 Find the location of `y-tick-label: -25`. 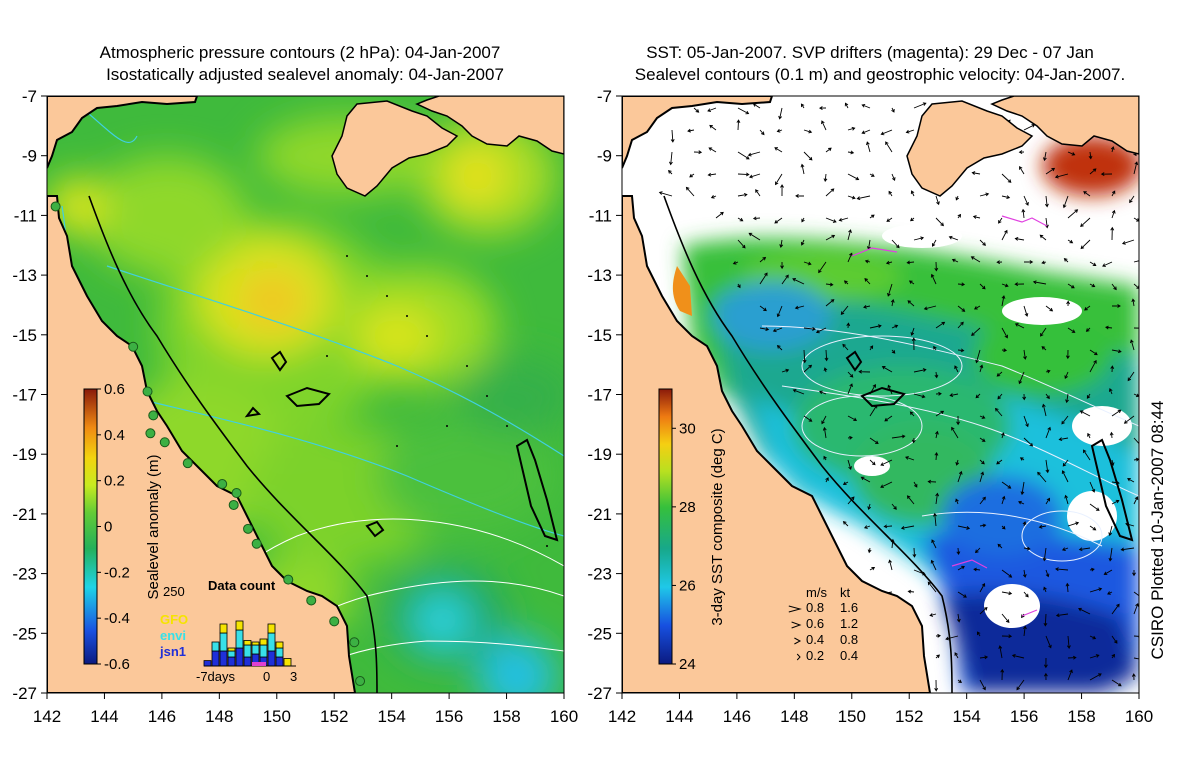

y-tick-label: -25 is located at coordinates (24, 633).